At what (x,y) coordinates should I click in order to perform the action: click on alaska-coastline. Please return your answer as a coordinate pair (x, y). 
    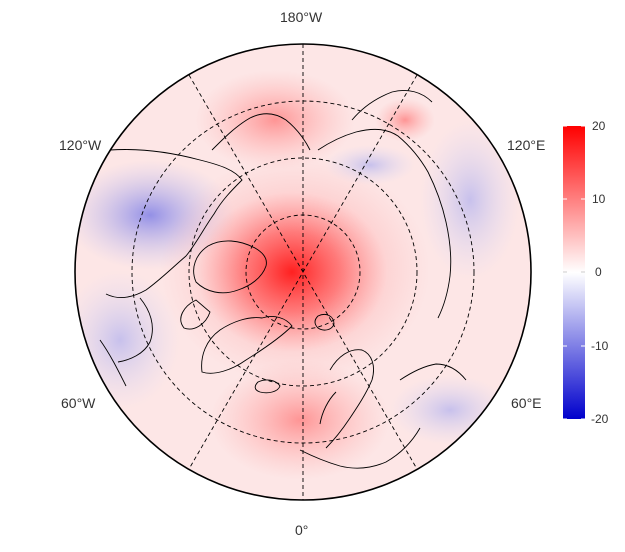
    Looking at the image, I should click on (261, 132).